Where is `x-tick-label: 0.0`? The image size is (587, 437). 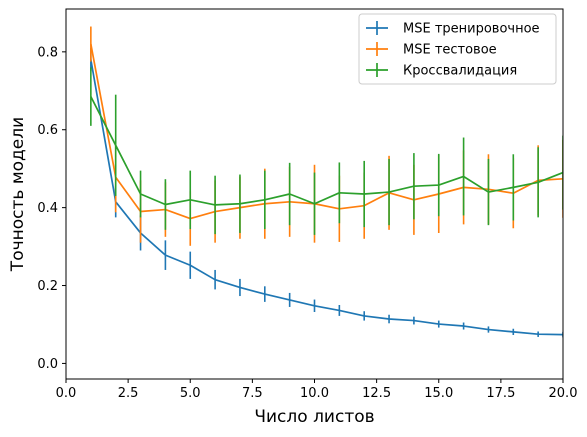
x-tick-label: 0.0 is located at coordinates (66, 393).